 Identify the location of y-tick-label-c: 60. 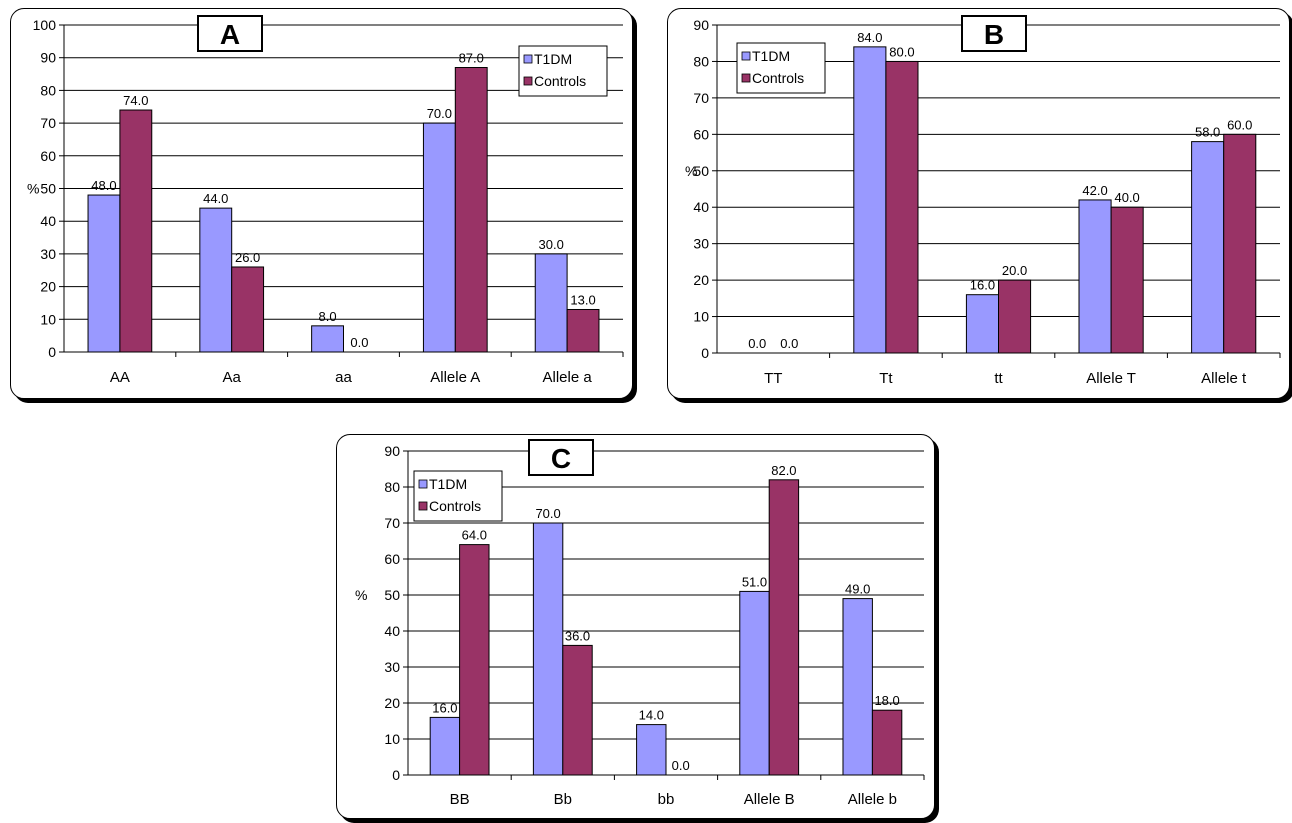
(392, 559).